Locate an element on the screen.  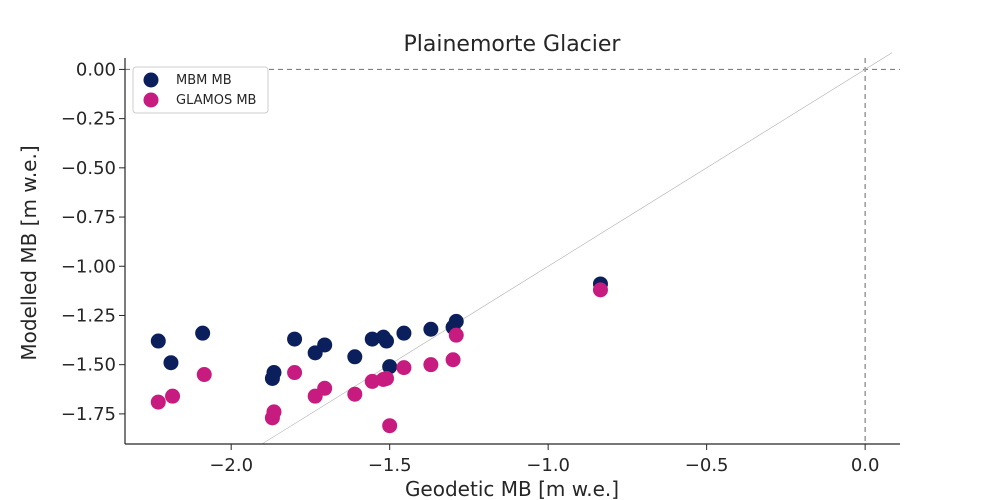
legend: MBM MB GLAMOS MB is located at coordinates (200, 90).